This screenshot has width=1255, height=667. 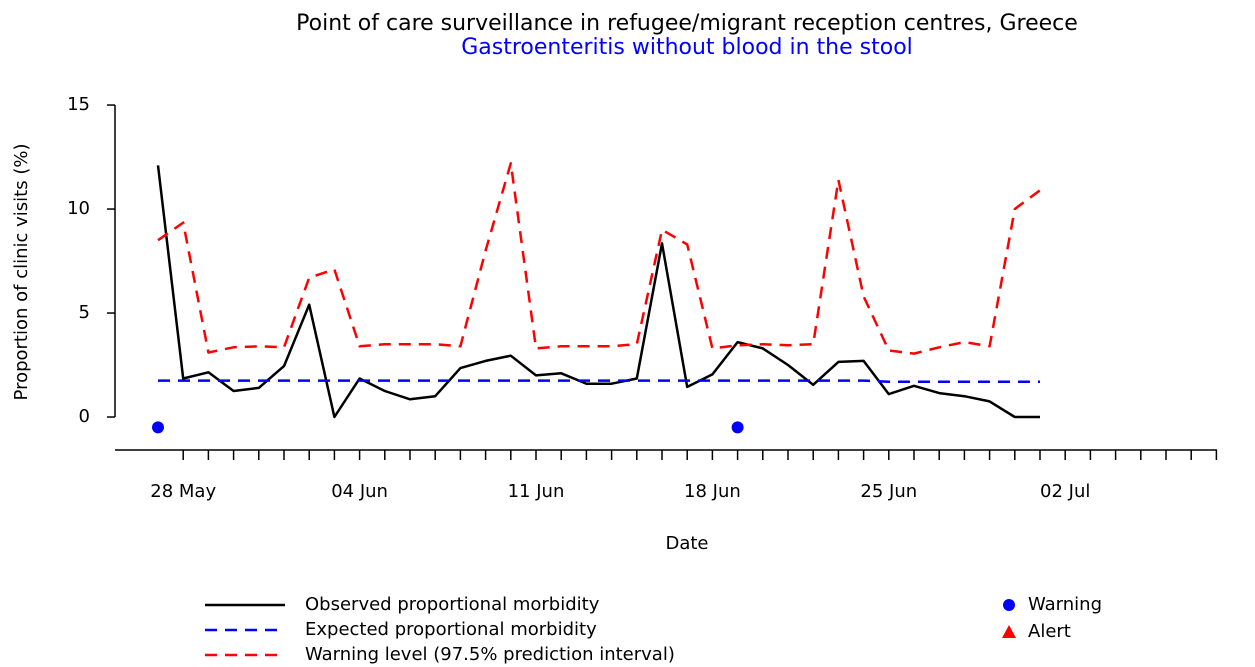 I want to click on legend-label: Warning, so click(x=1065, y=604).